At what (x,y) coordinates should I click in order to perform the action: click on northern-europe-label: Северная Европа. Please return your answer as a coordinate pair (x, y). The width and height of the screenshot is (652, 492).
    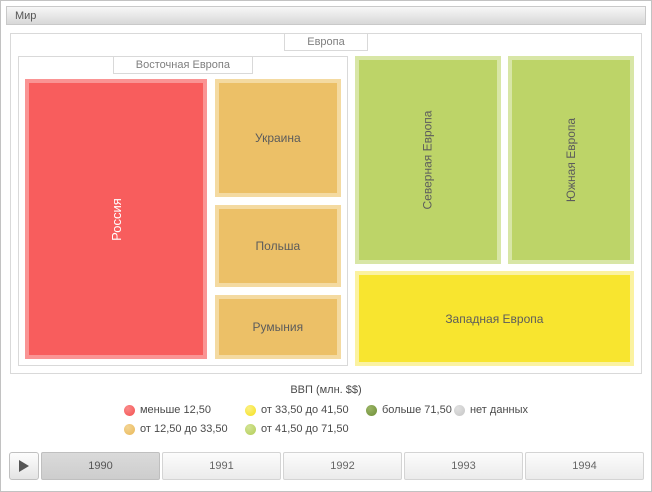
    Looking at the image, I should click on (427, 160).